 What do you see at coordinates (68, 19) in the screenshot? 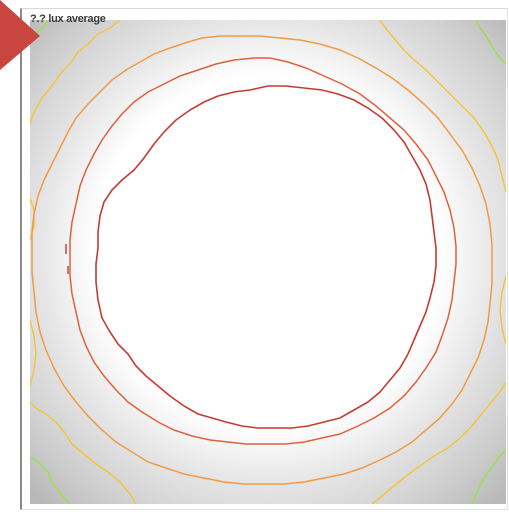
I see `average-lux-label: ?.? lux average` at bounding box center [68, 19].